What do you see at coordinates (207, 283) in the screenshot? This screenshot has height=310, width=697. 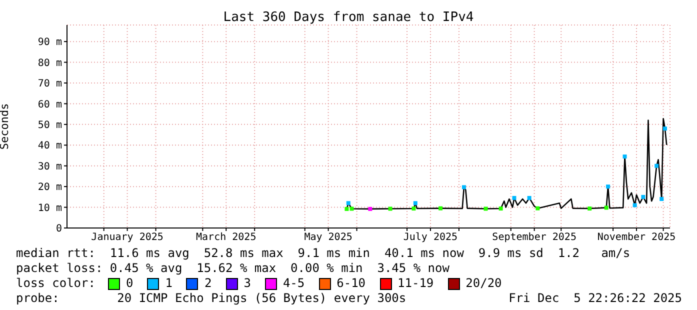 I see `legend-label: 2` at bounding box center [207, 283].